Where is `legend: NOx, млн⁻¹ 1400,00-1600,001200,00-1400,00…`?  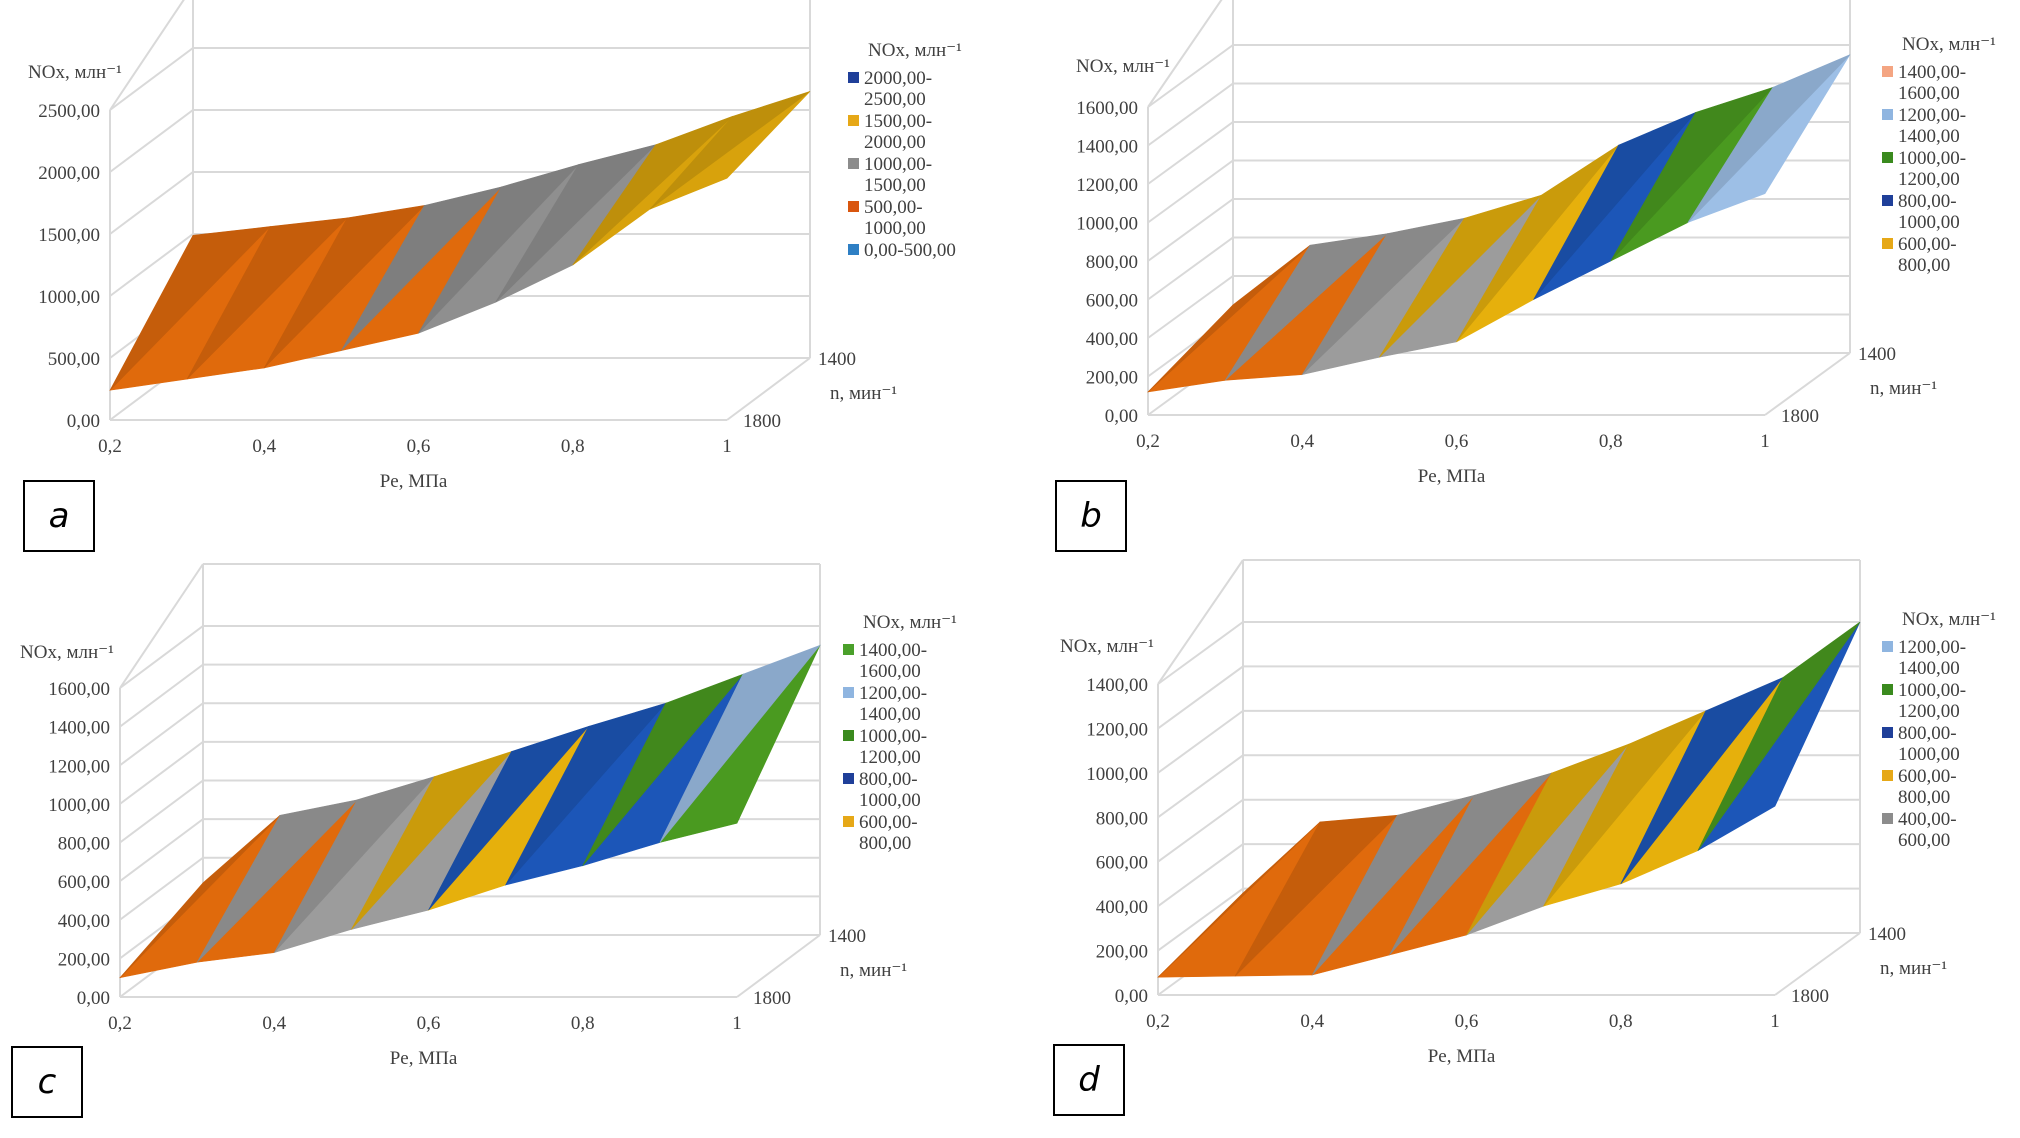
legend: NOx, млн⁻¹ 1400,00-1600,001200,00-1400,00… is located at coordinates (900, 733).